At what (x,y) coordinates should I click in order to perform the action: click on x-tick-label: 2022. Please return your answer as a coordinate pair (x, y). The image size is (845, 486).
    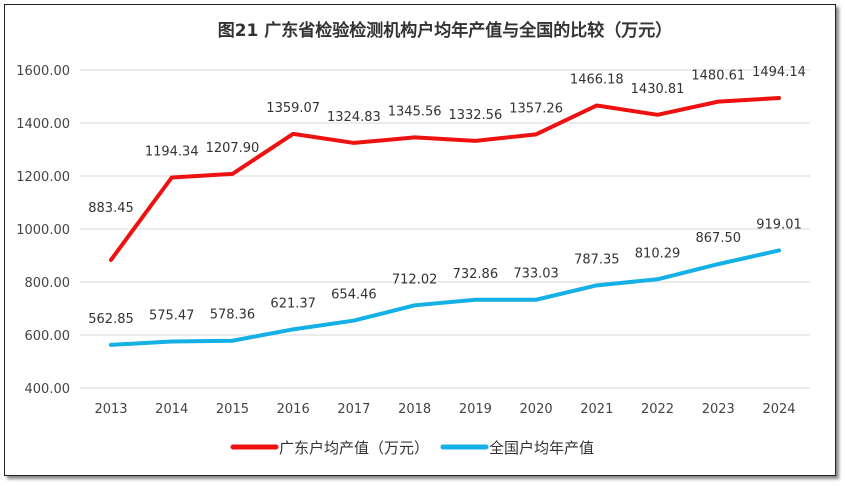
    Looking at the image, I should click on (657, 409).